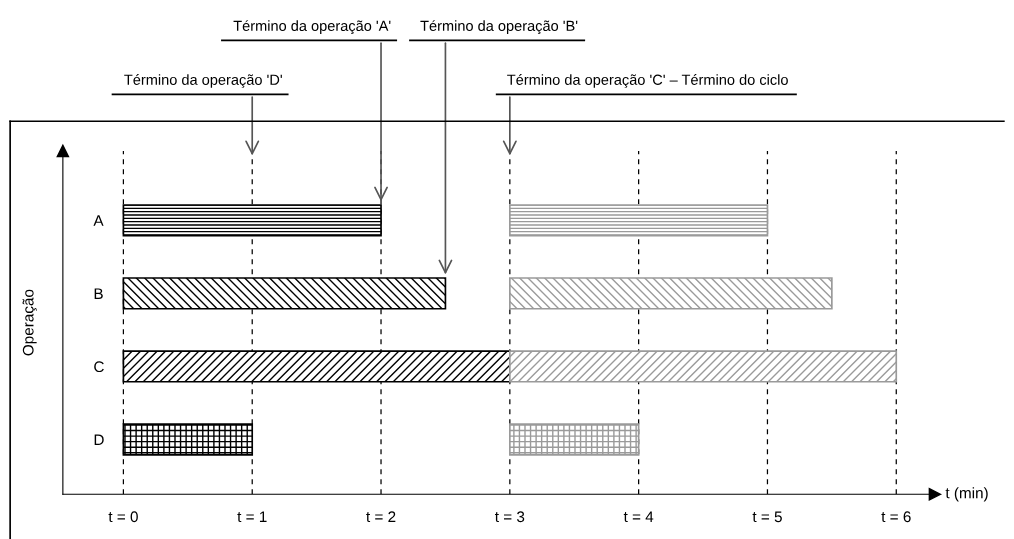  What do you see at coordinates (99, 367) in the screenshot?
I see `y-tick-label: C` at bounding box center [99, 367].